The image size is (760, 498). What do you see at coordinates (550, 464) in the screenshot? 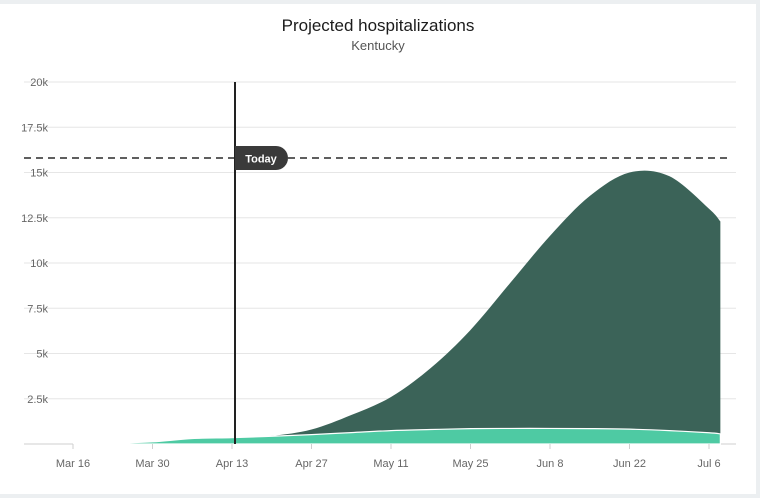
I see `x-tick-label: Jun 8` at bounding box center [550, 464].